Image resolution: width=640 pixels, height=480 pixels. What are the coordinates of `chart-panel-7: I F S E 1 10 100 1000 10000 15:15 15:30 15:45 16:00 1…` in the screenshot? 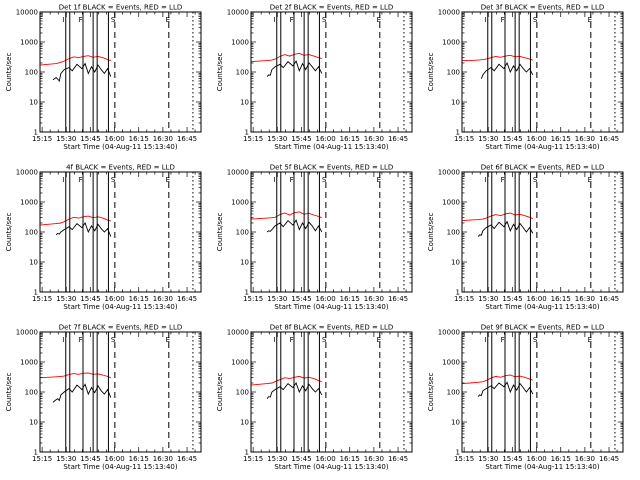 It's located at (103, 397).